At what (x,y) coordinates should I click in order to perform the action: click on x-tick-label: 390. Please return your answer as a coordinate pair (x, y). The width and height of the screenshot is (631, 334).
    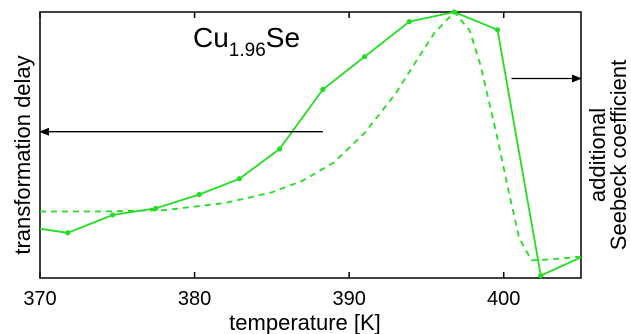
    Looking at the image, I should click on (348, 299).